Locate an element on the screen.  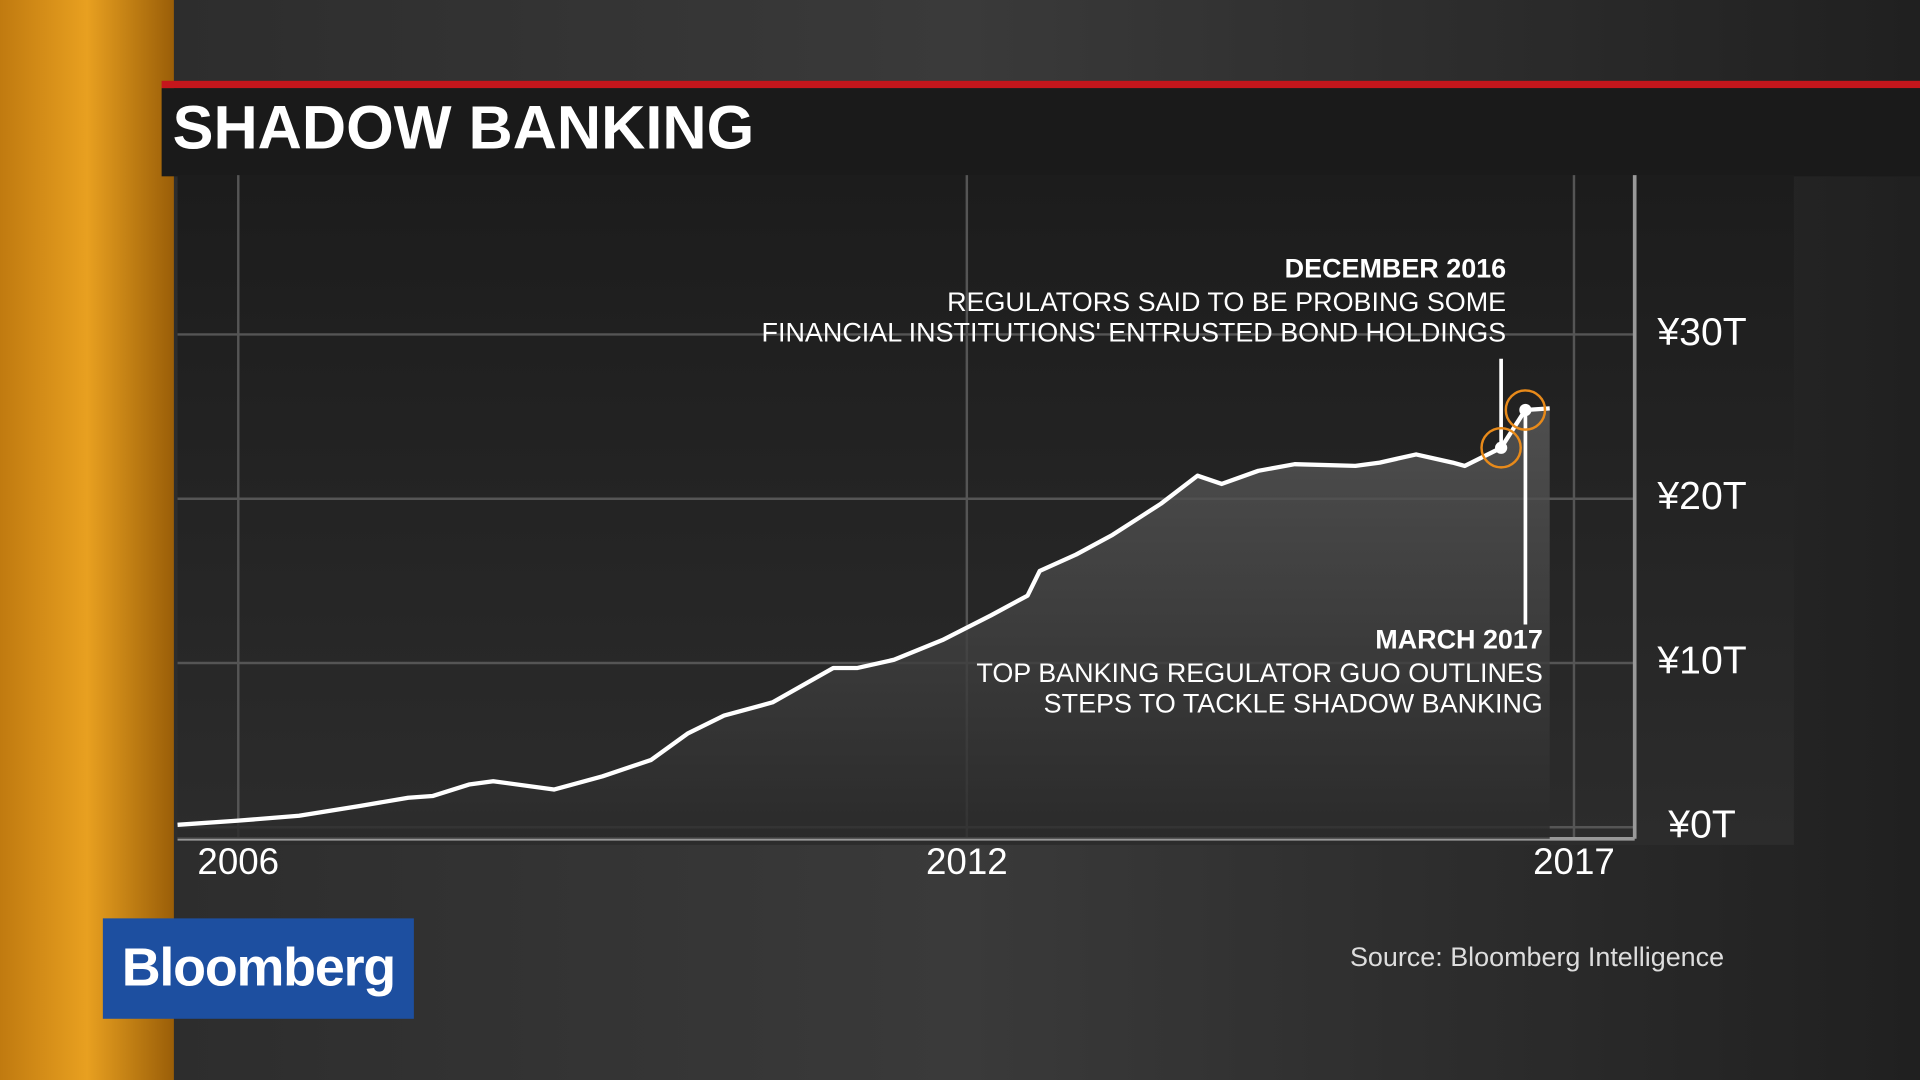
logo-box is located at coordinates (258, 968).